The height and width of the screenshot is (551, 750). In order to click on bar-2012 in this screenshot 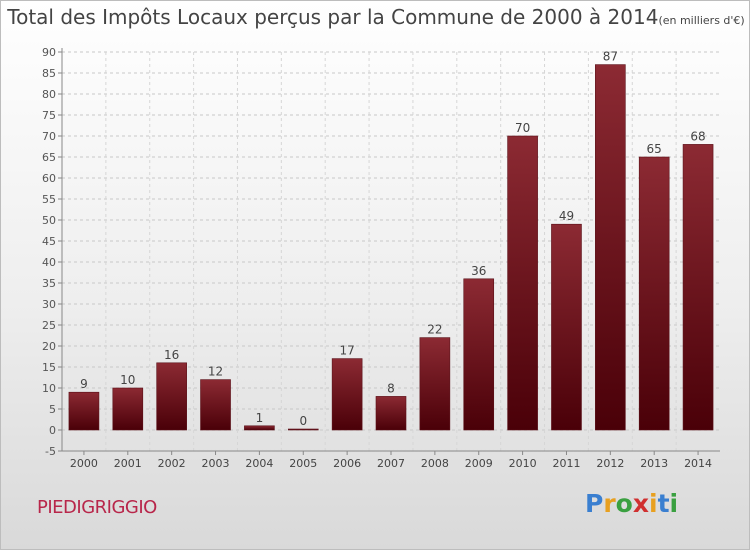, I will do `click(610, 247)`.